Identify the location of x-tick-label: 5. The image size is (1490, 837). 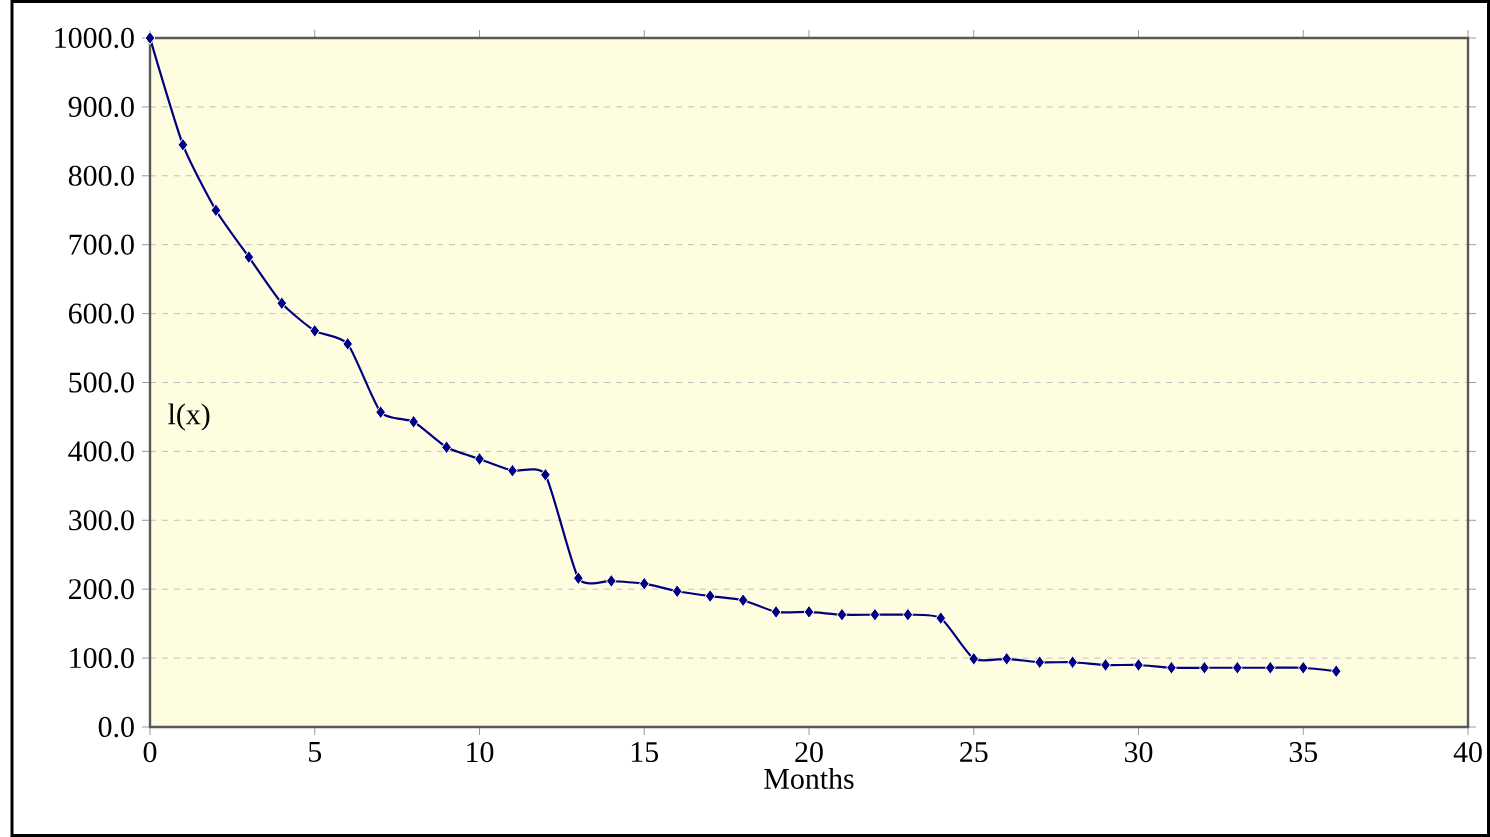
(315, 752).